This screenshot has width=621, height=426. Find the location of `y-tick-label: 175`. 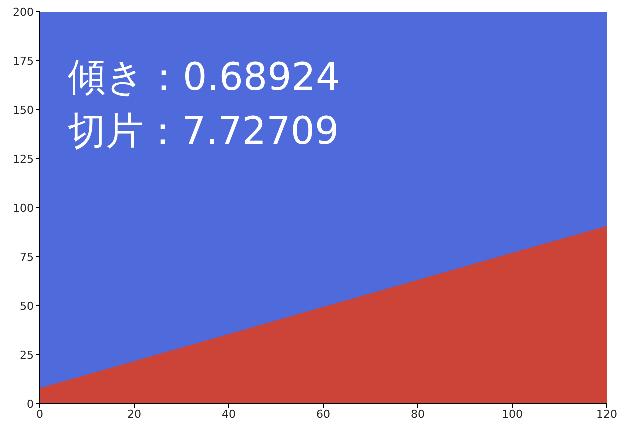

y-tick-label: 175 is located at coordinates (23, 61).